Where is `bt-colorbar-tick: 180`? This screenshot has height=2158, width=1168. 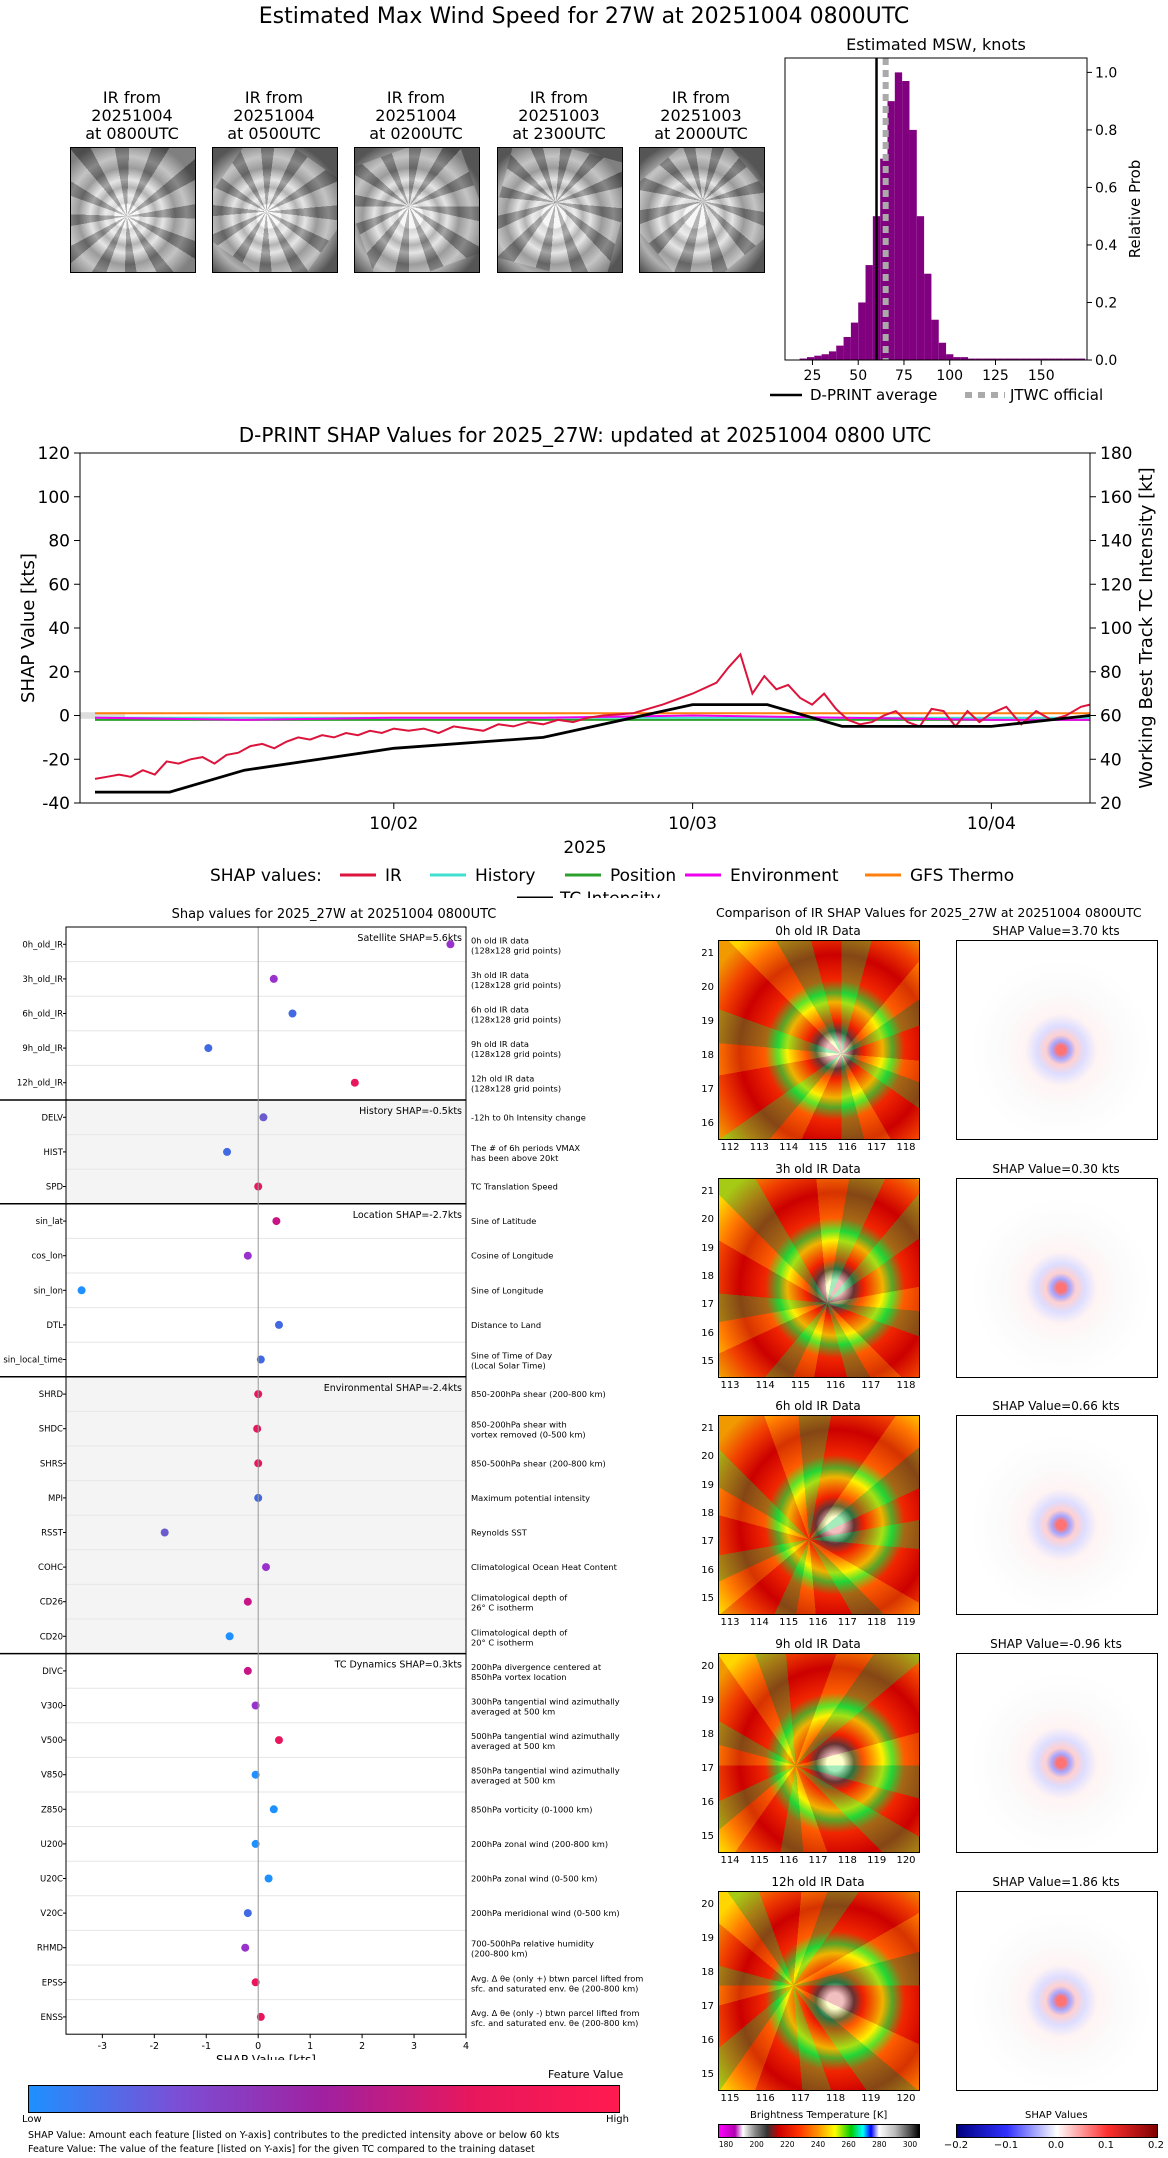 bt-colorbar-tick: 180 is located at coordinates (726, 2144).